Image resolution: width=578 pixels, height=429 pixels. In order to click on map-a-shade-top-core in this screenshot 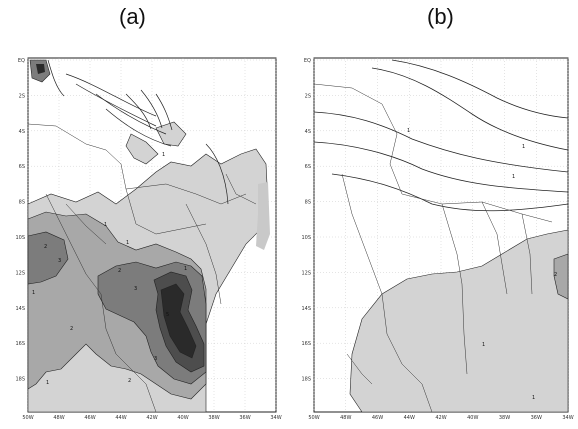, I will do `click(40, 69)`.